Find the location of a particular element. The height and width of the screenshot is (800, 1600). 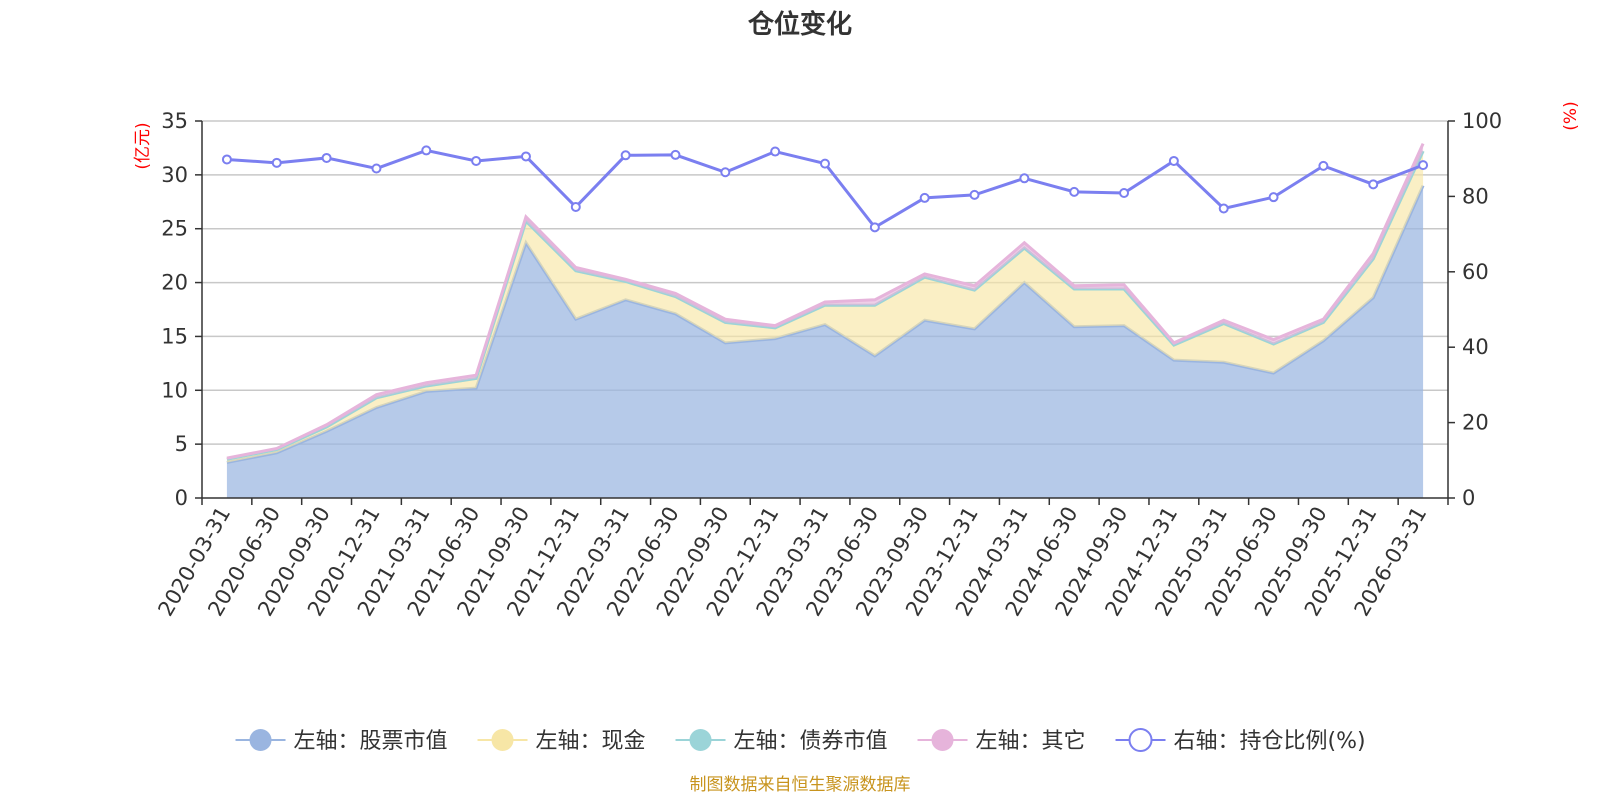

legend-item: 右轴：持仓比例(%) is located at coordinates (1240, 741).